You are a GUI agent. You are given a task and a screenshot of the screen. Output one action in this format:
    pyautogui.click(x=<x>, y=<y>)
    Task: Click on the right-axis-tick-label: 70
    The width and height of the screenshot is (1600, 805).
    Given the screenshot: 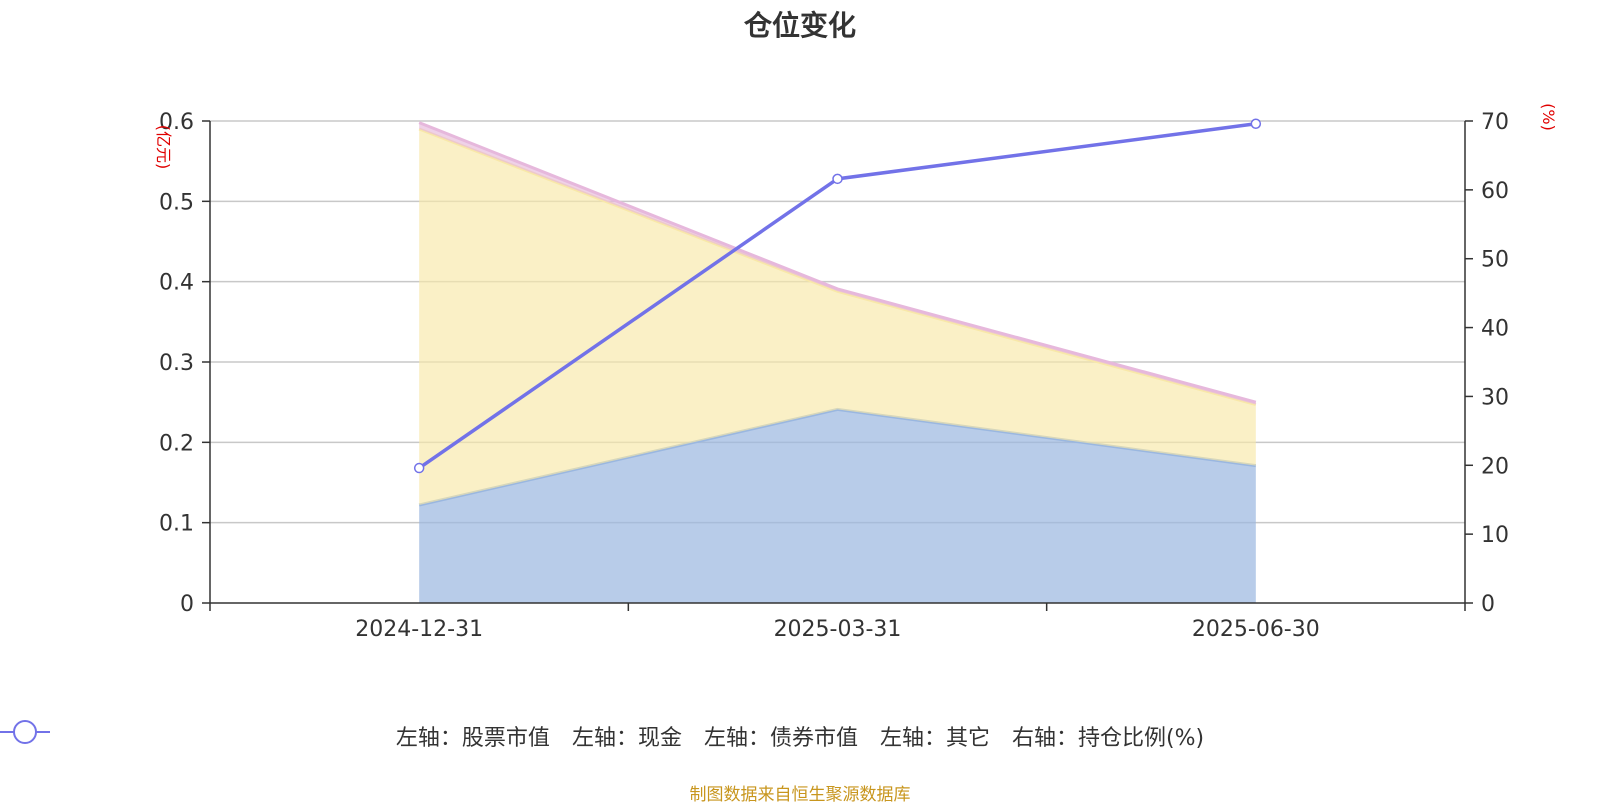 What is the action you would take?
    pyautogui.click(x=1495, y=122)
    